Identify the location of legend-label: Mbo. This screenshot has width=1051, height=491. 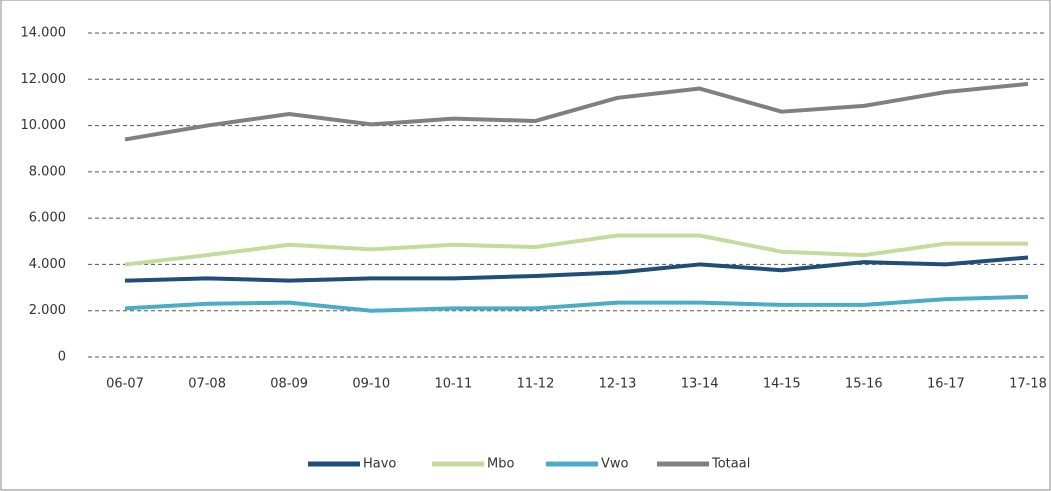
(500, 464).